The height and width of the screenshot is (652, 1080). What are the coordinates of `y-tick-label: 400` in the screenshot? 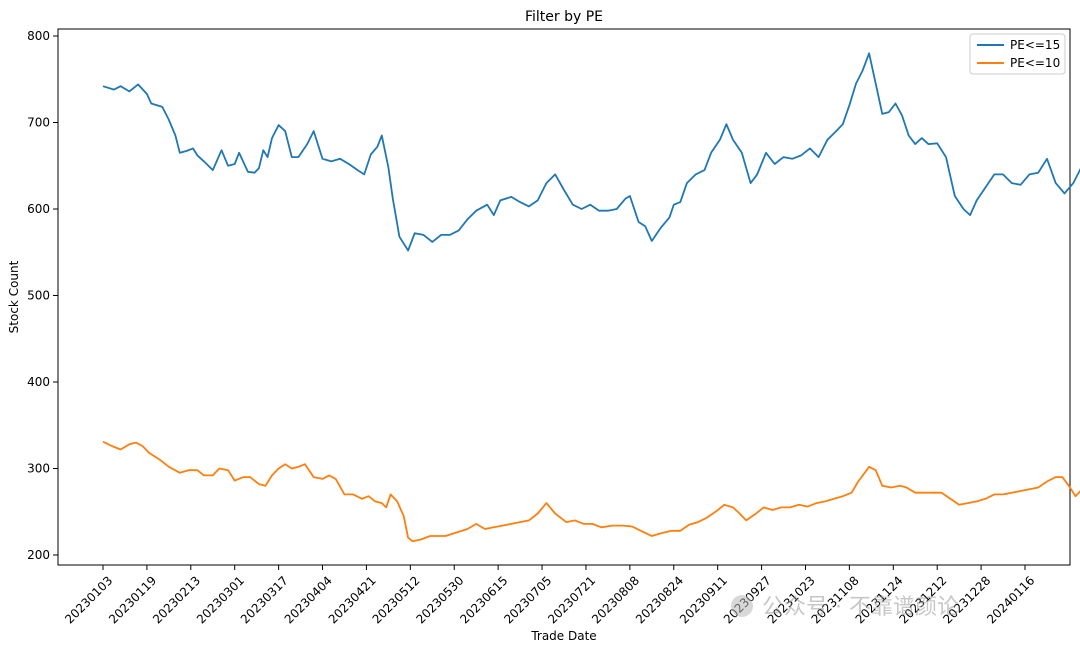 It's located at (38, 382).